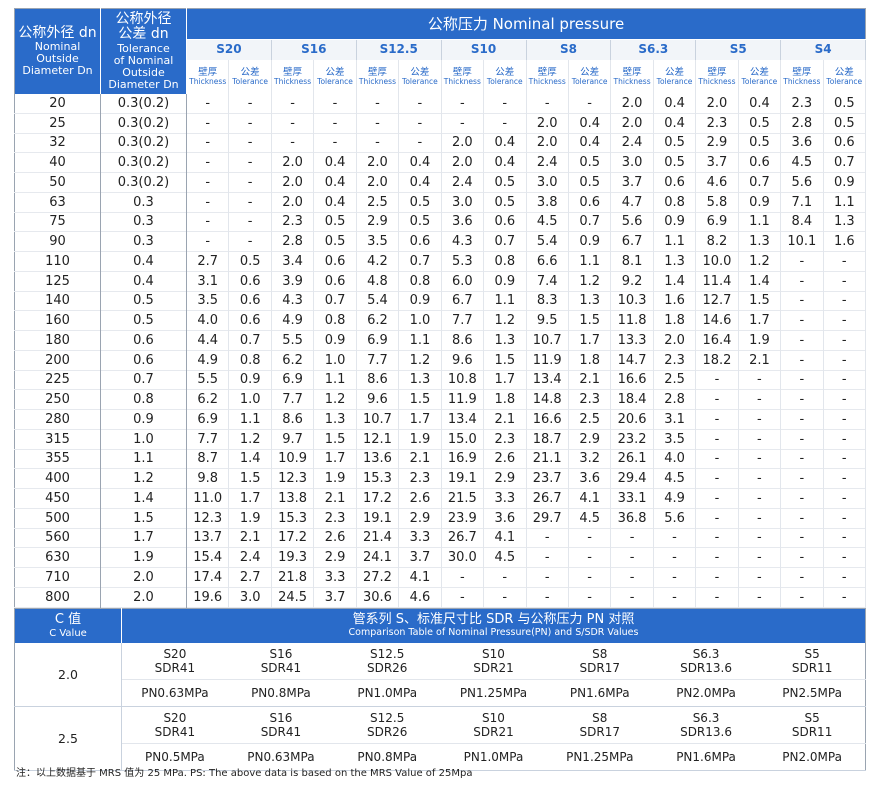 The height and width of the screenshot is (785, 879). Describe the element at coordinates (208, 399) in the screenshot. I see `table-cell: 6.2` at that location.